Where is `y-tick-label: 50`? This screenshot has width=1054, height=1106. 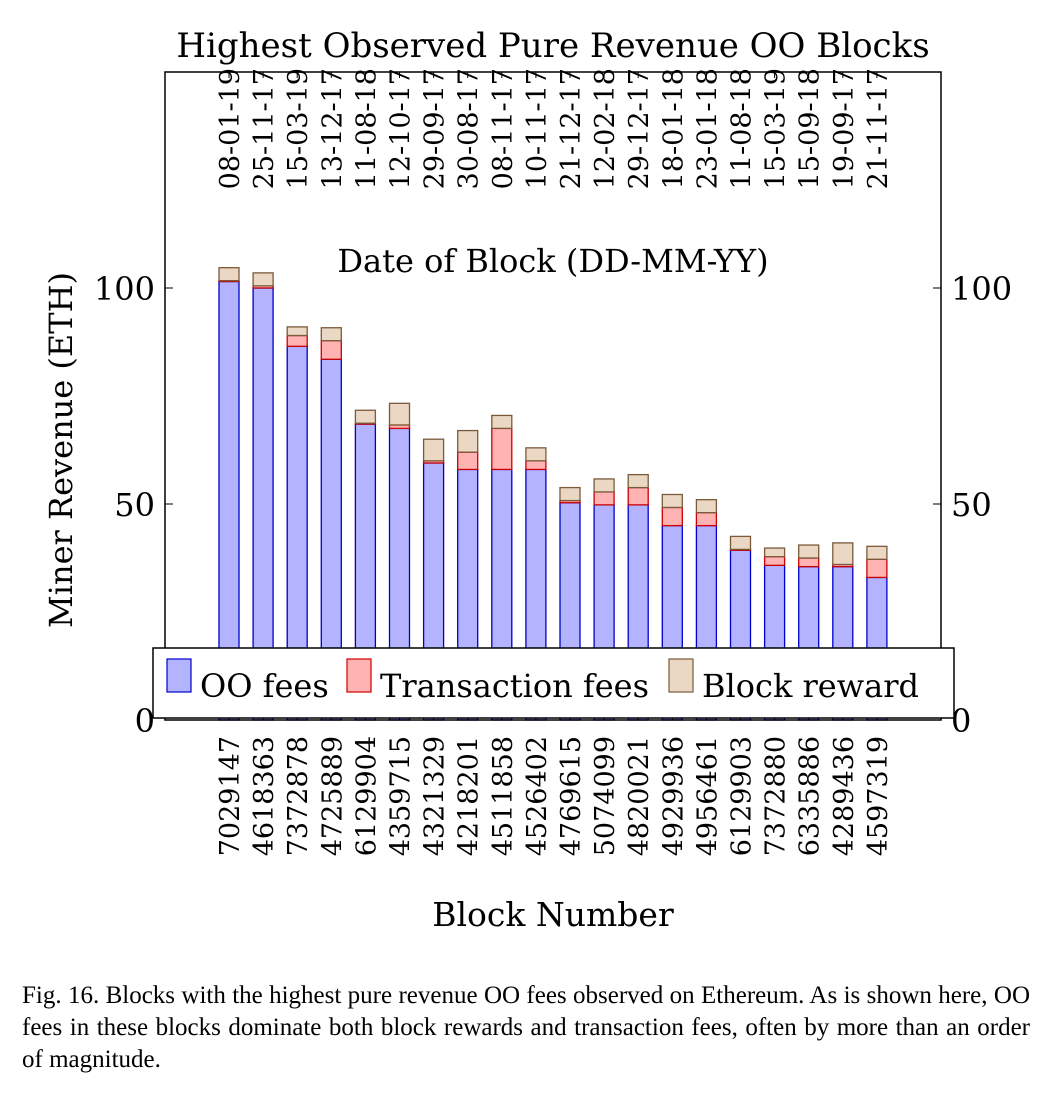 y-tick-label: 50 is located at coordinates (134, 505).